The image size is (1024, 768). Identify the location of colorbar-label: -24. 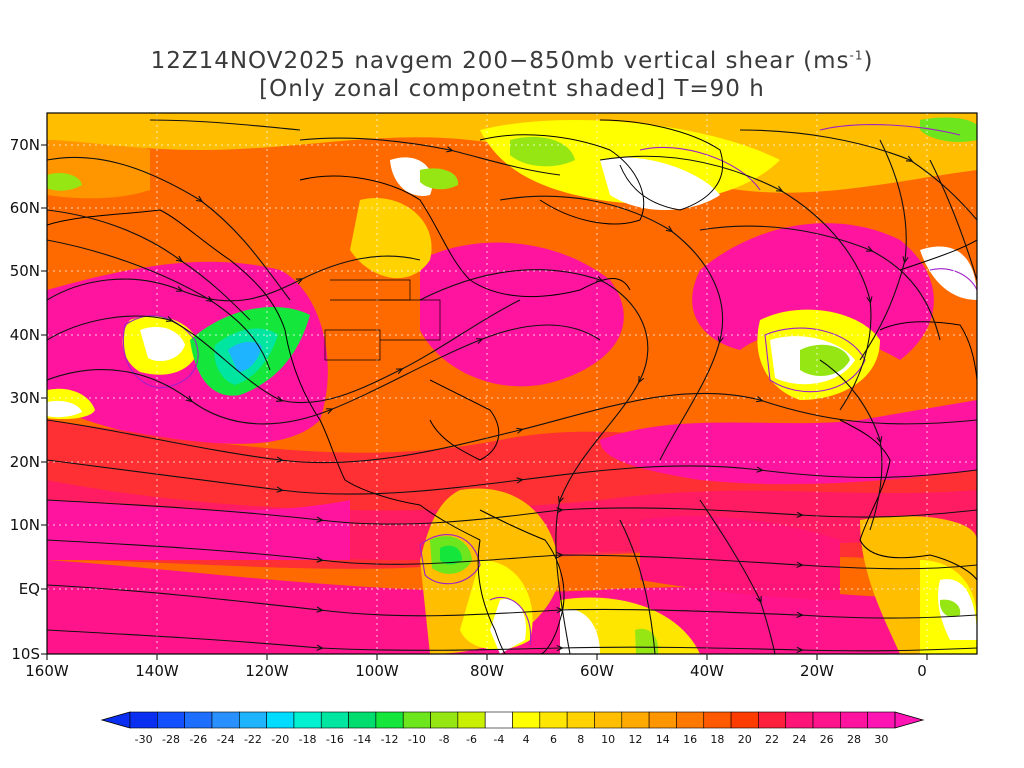
(225, 739).